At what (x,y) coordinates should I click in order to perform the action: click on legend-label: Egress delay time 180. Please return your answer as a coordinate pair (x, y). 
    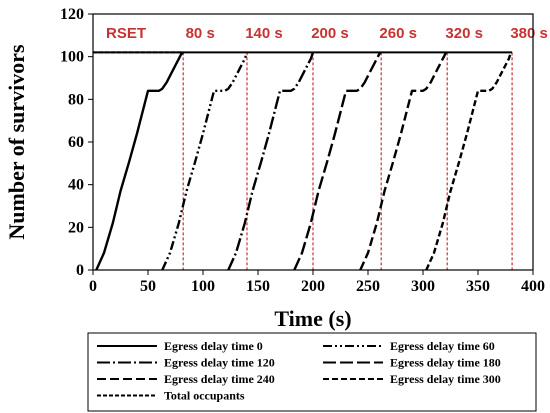
    Looking at the image, I should click on (445, 363).